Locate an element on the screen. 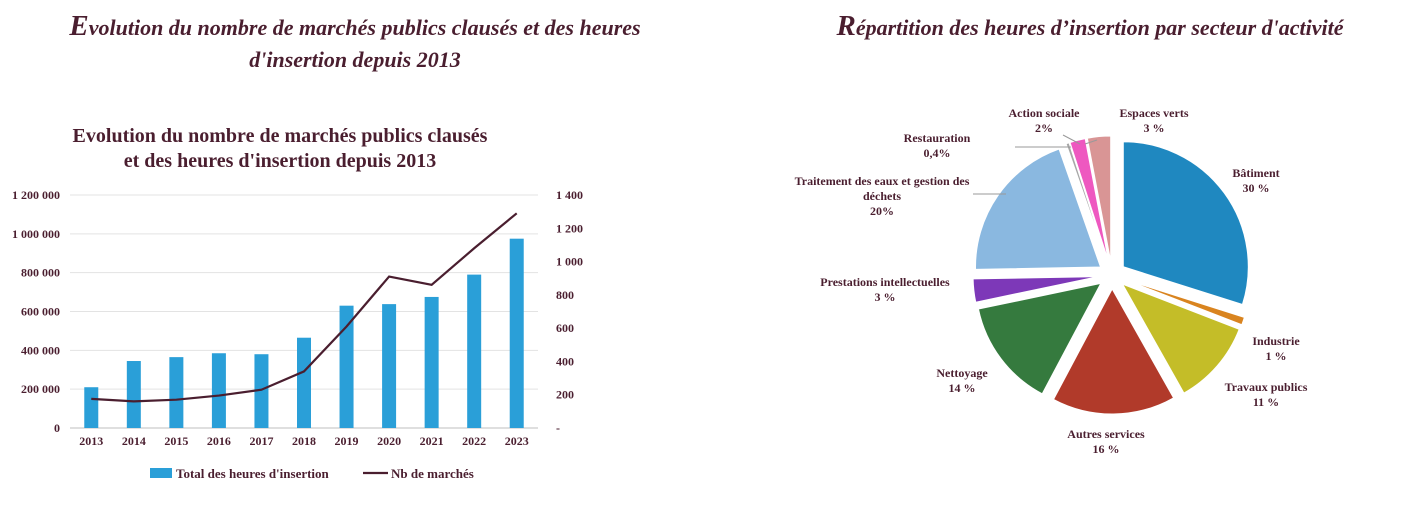 This screenshot has width=1406, height=508. pie-label-name: Nettoyage is located at coordinates (962, 373).